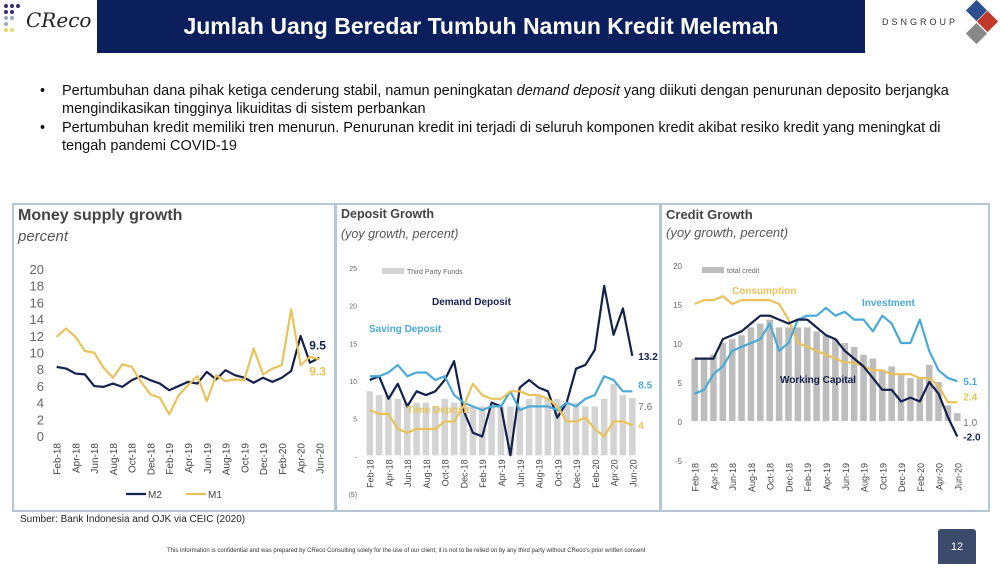 Image resolution: width=1000 pixels, height=577 pixels. I want to click on y-tick-label: -5, so click(679, 461).